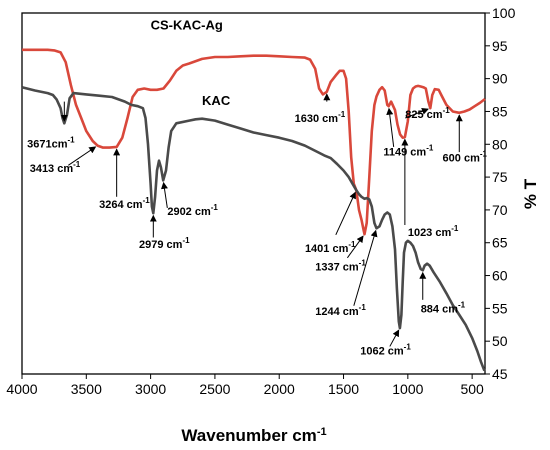 This screenshot has height=450, width=550. What do you see at coordinates (340, 265) in the screenshot?
I see `peak-label: 1337 cm-1` at bounding box center [340, 265].